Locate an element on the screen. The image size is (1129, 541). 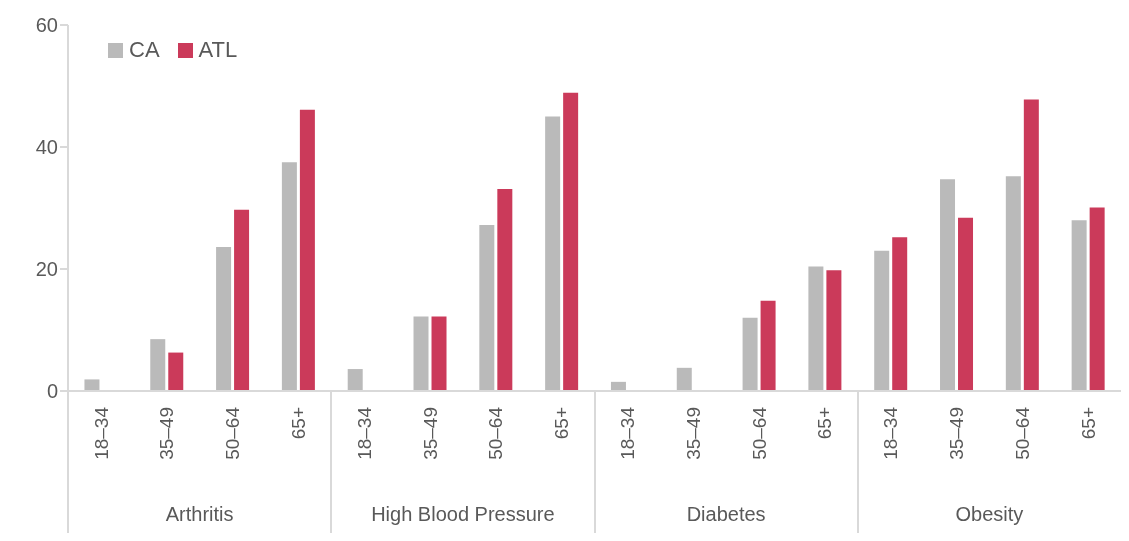
text: Obesity is located at coordinates (989, 514).